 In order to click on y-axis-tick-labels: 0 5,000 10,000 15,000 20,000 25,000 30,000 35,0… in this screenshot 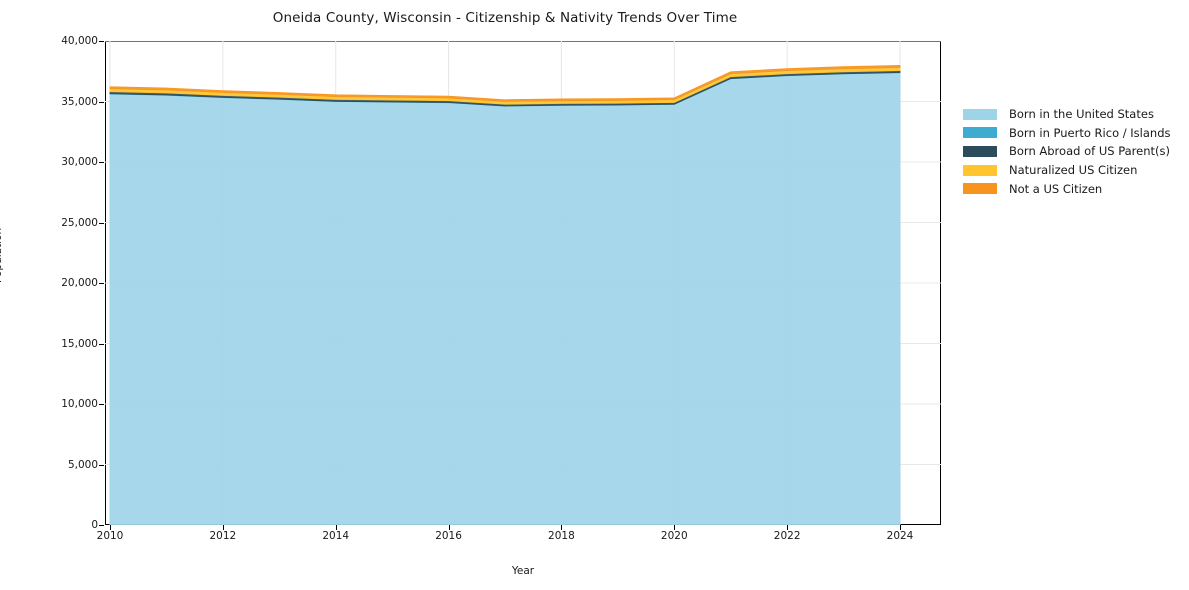, I will do `click(53, 283)`.